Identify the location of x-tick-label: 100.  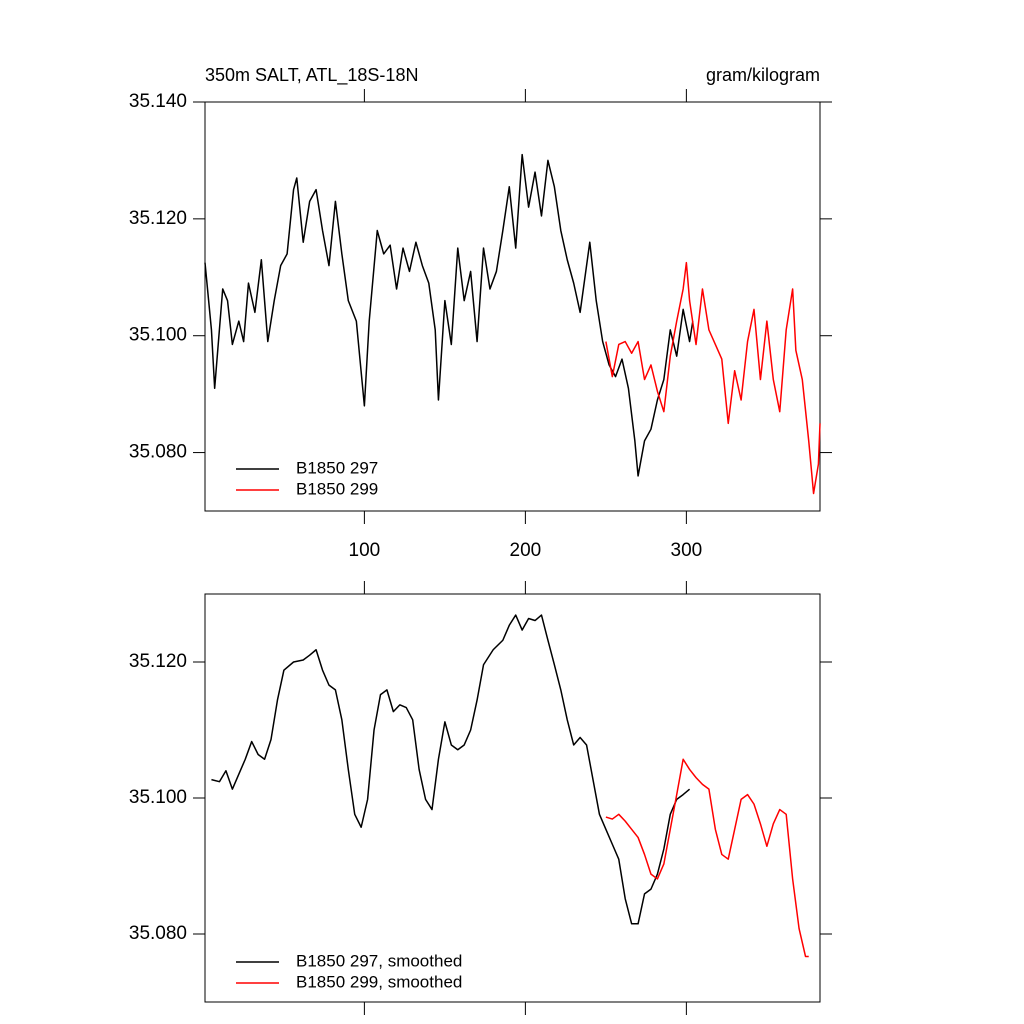
(365, 550).